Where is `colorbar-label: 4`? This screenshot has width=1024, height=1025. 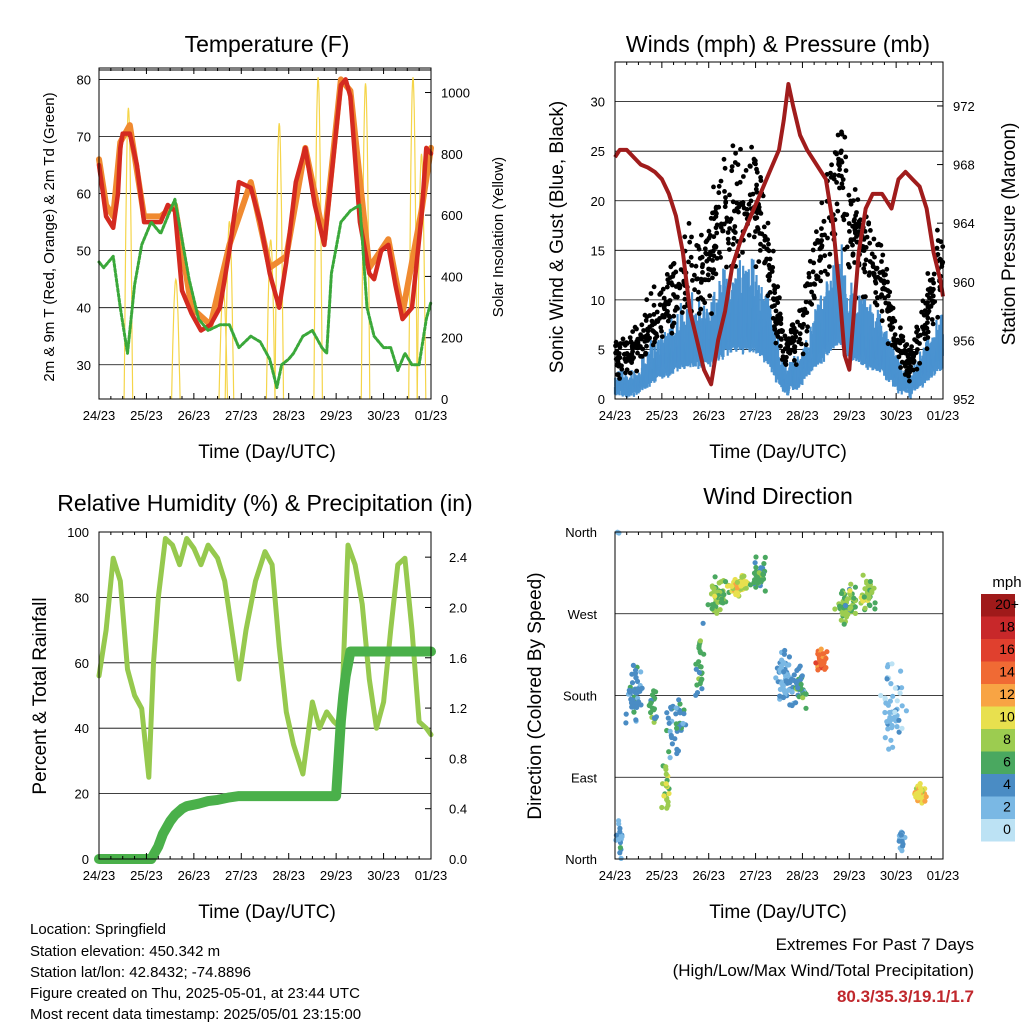 colorbar-label: 4 is located at coordinates (1007, 784).